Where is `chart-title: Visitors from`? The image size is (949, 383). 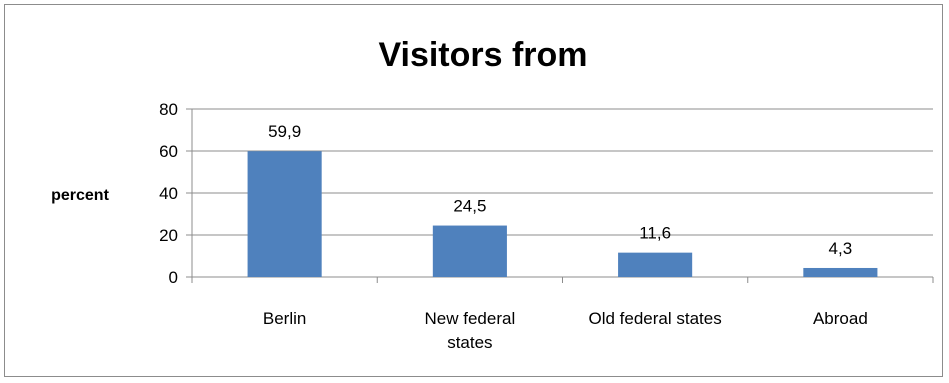
chart-title: Visitors from is located at coordinates (482, 55).